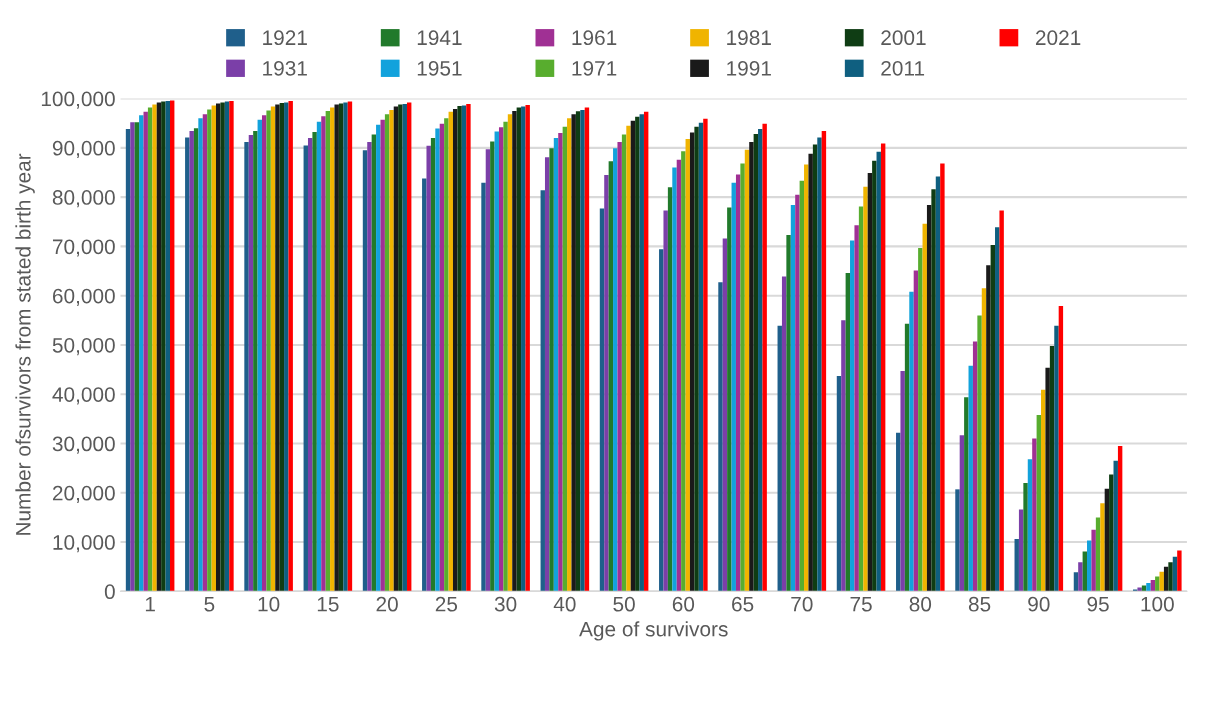  What do you see at coordinates (749, 68) in the screenshot?
I see `legend-label: 1991` at bounding box center [749, 68].